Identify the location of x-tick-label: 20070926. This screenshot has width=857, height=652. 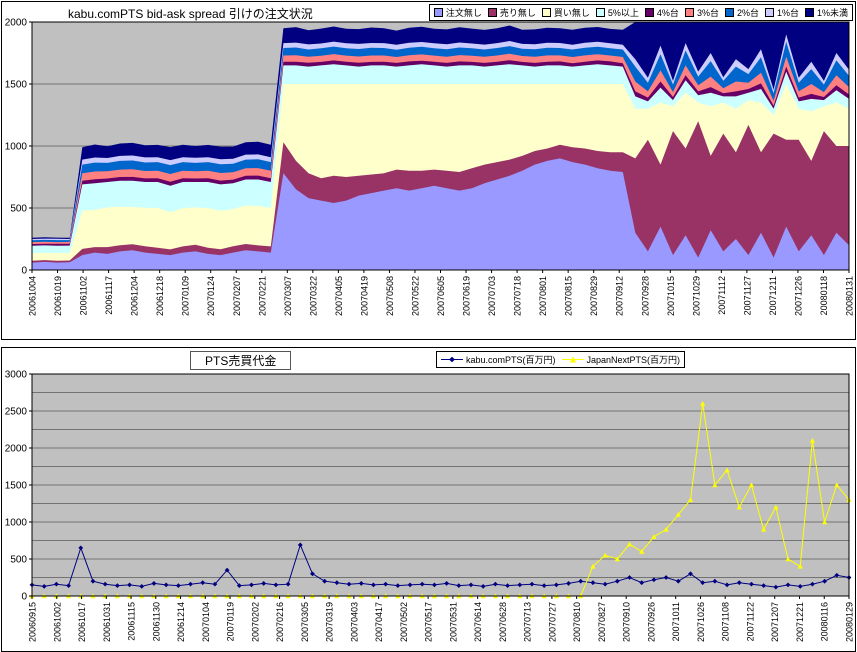
(651, 622).